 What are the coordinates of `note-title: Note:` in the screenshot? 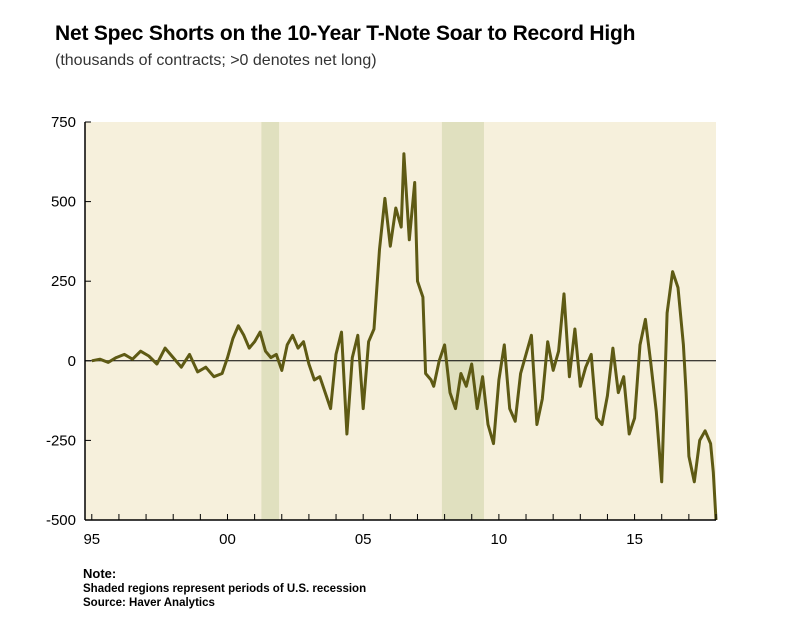 It's located at (100, 573).